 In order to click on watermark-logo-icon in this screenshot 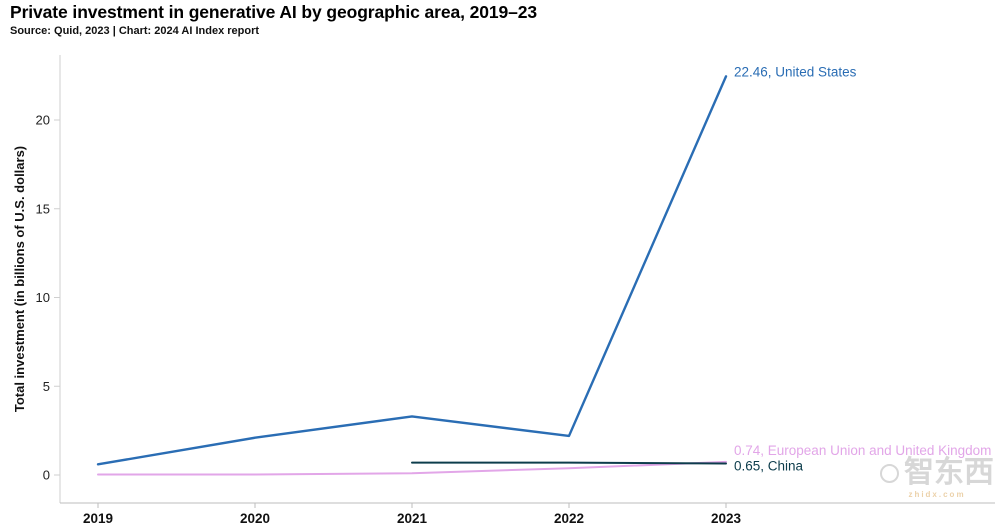, I will do `click(889, 473)`.